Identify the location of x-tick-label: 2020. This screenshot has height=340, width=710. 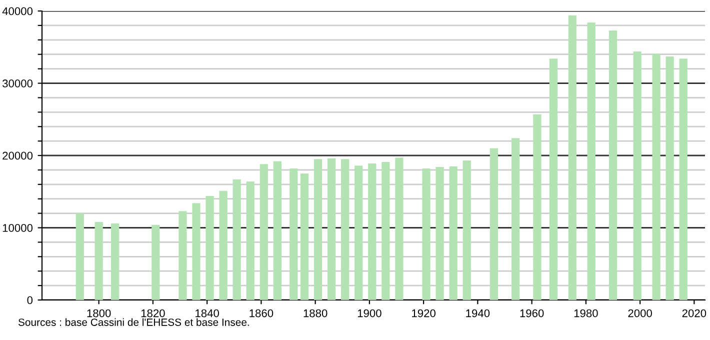
(694, 313).